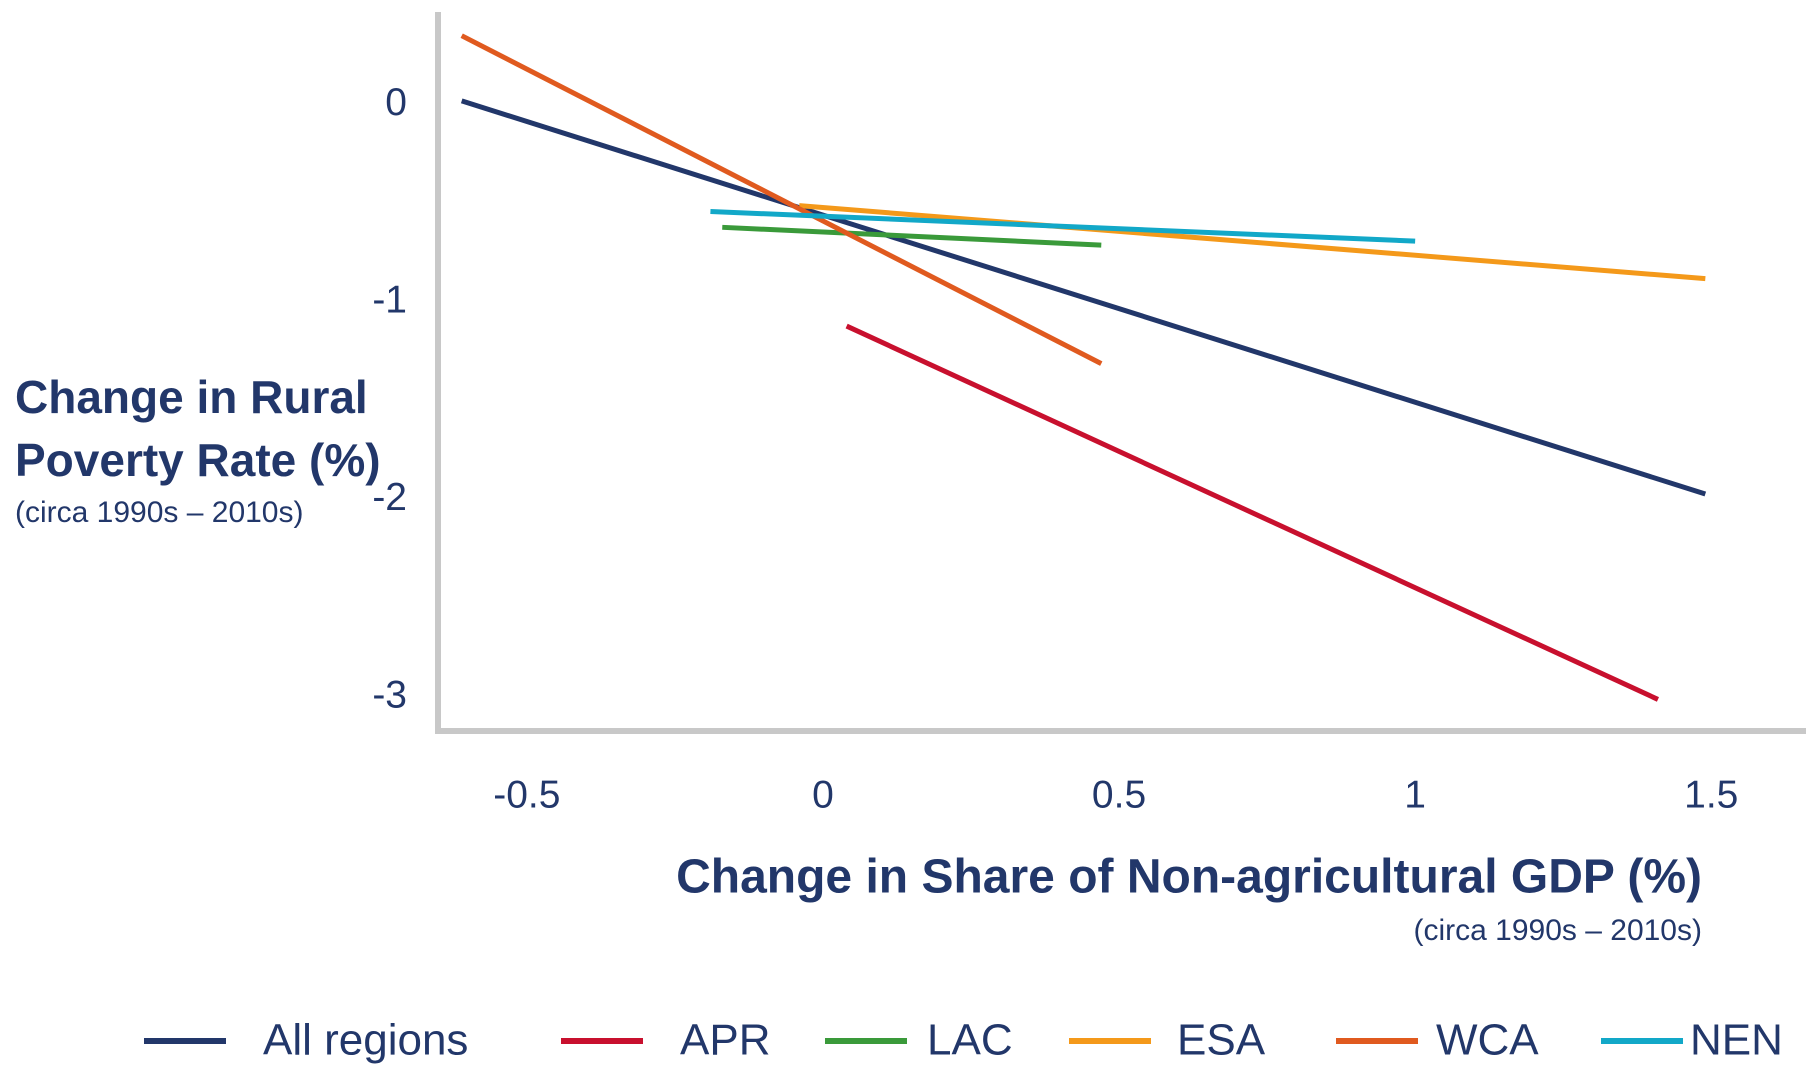  What do you see at coordinates (389, 497) in the screenshot?
I see `y-tick-label: -2` at bounding box center [389, 497].